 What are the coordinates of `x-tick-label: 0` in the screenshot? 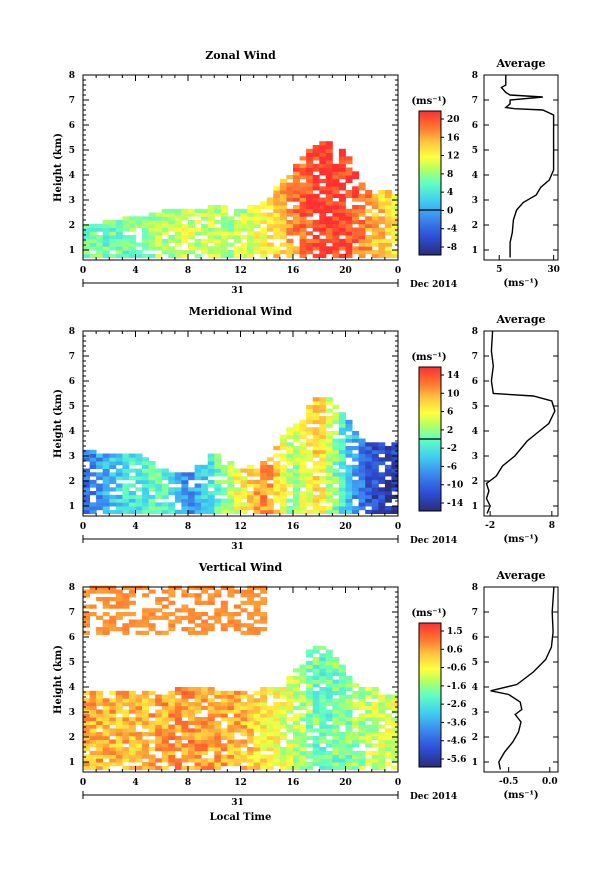 It's located at (398, 783).